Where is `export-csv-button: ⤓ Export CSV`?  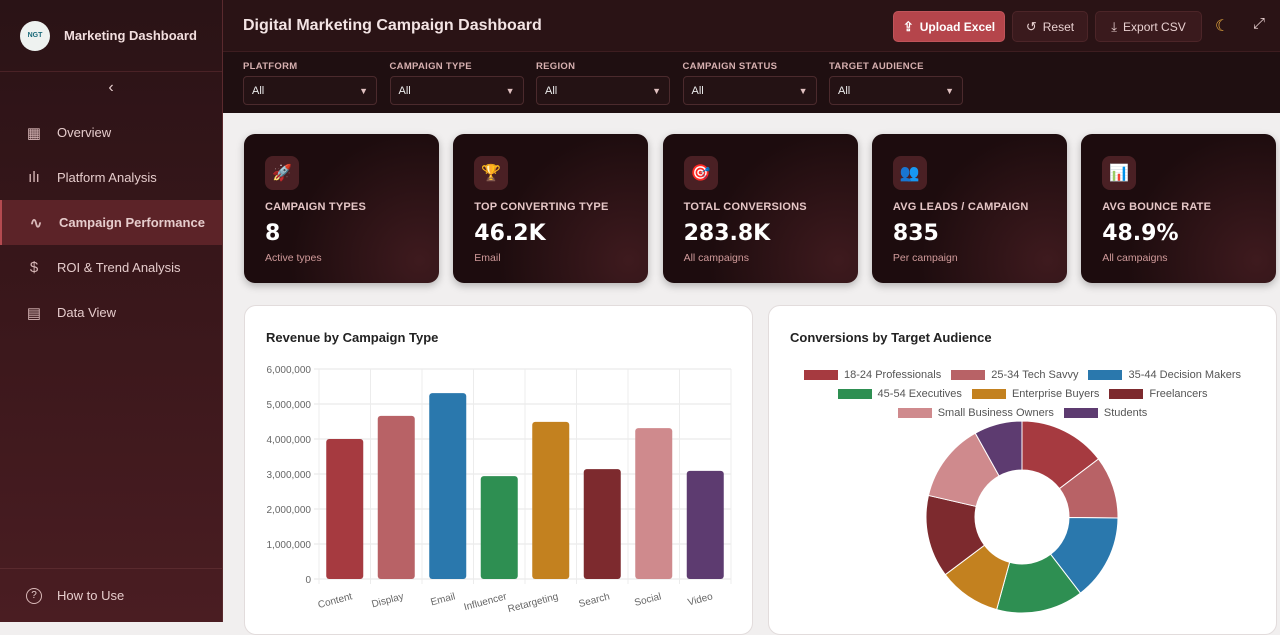 export-csv-button: ⤓ Export CSV is located at coordinates (1148, 26).